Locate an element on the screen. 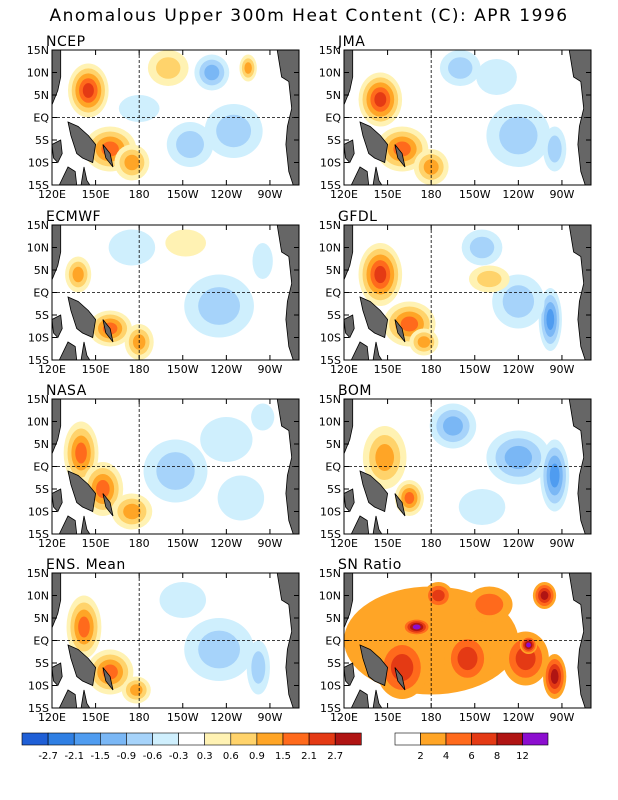 The height and width of the screenshot is (800, 618). lon-tick-label: 90W is located at coordinates (562, 543).